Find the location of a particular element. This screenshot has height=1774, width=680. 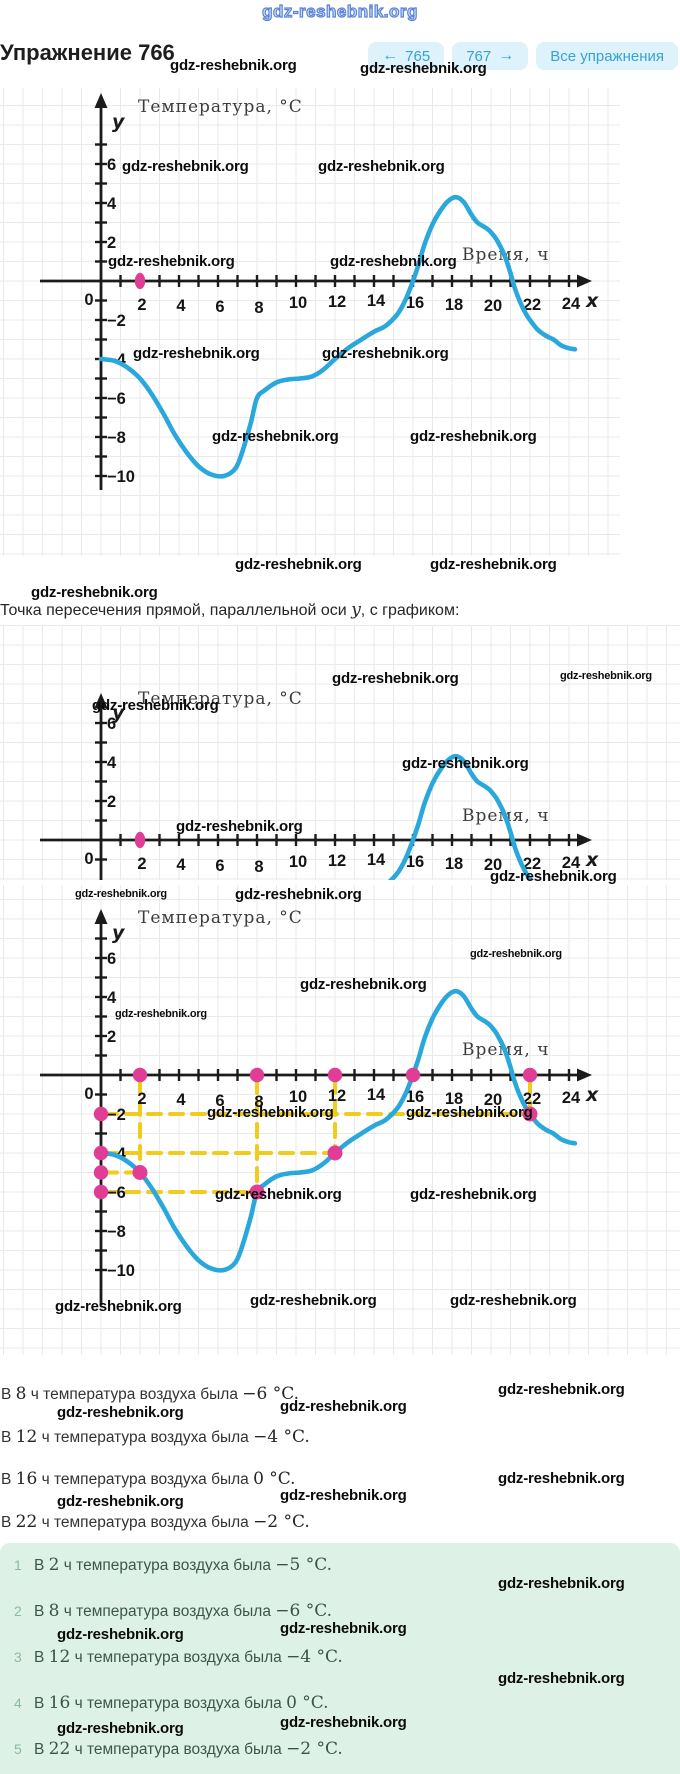

svg-text: 16 is located at coordinates (415, 303).